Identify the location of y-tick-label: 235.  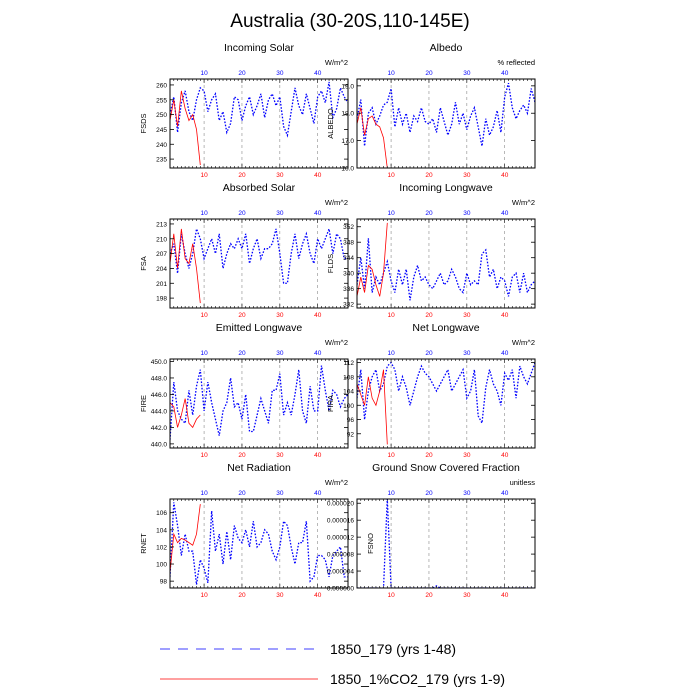
(161, 160).